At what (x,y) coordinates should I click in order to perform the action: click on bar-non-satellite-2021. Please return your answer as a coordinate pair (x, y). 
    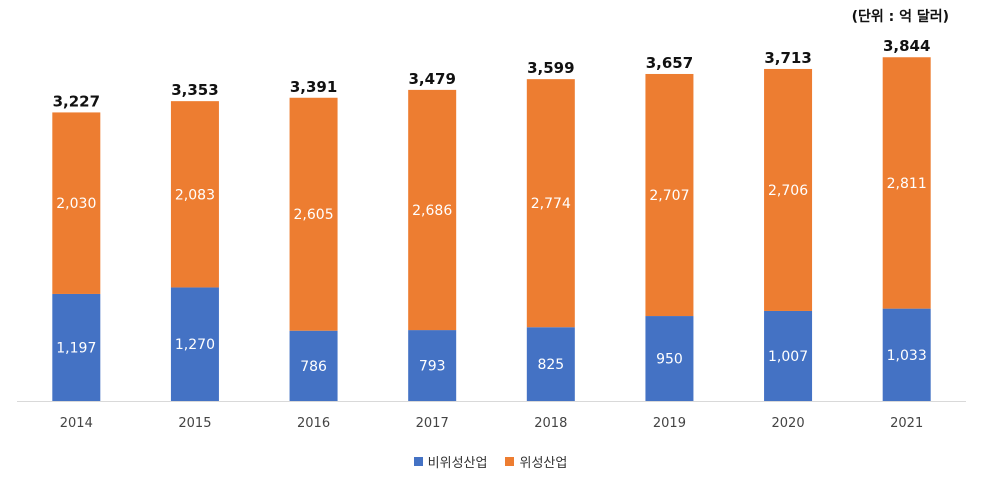
    Looking at the image, I should click on (906, 354).